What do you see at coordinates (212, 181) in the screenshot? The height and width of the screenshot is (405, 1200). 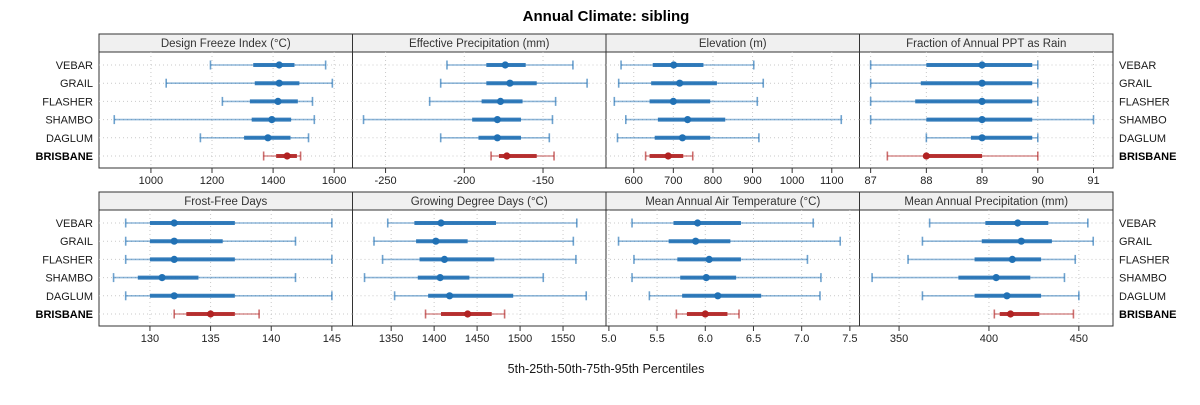 I see `axis-tick-label: 1200` at bounding box center [212, 181].